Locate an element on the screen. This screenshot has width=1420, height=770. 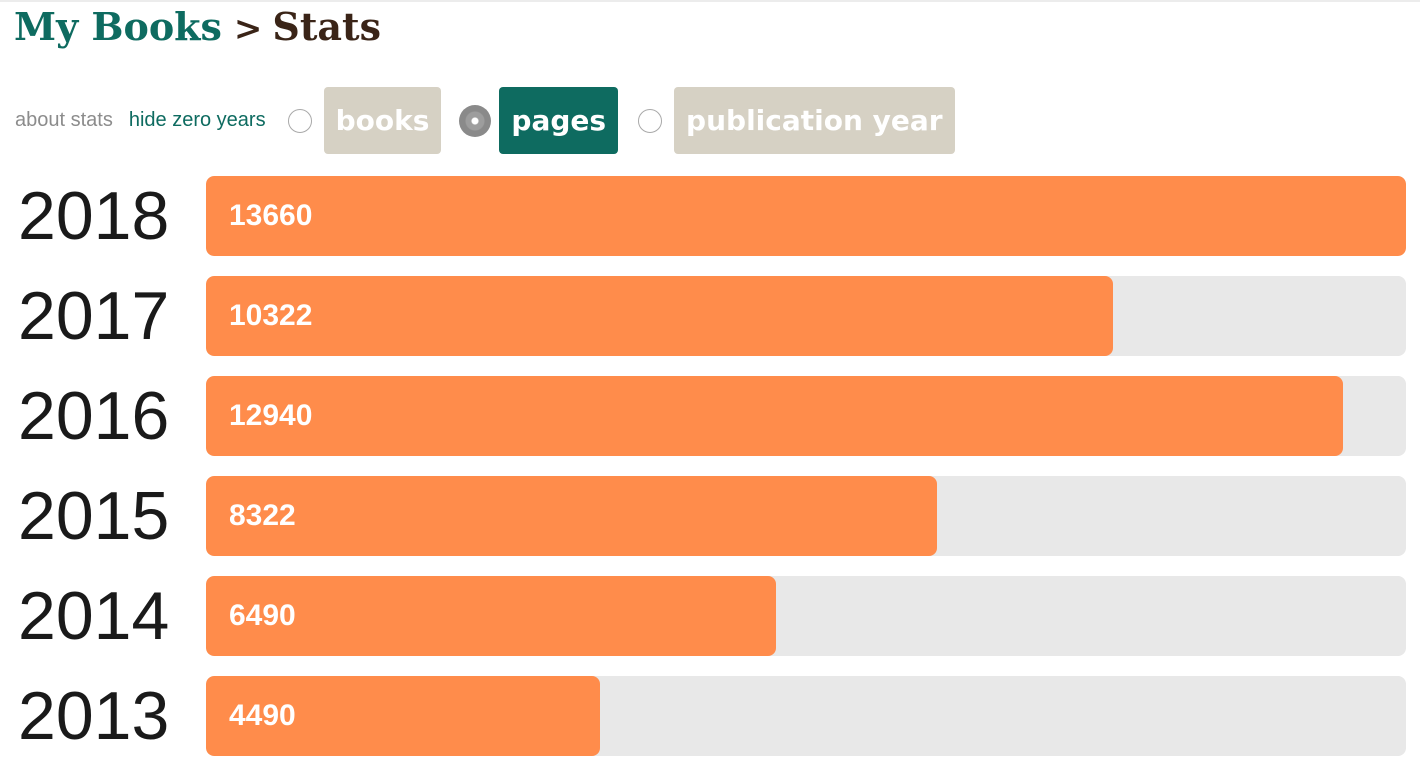
year-row-2014: 2014 6490 is located at coordinates (710, 616).